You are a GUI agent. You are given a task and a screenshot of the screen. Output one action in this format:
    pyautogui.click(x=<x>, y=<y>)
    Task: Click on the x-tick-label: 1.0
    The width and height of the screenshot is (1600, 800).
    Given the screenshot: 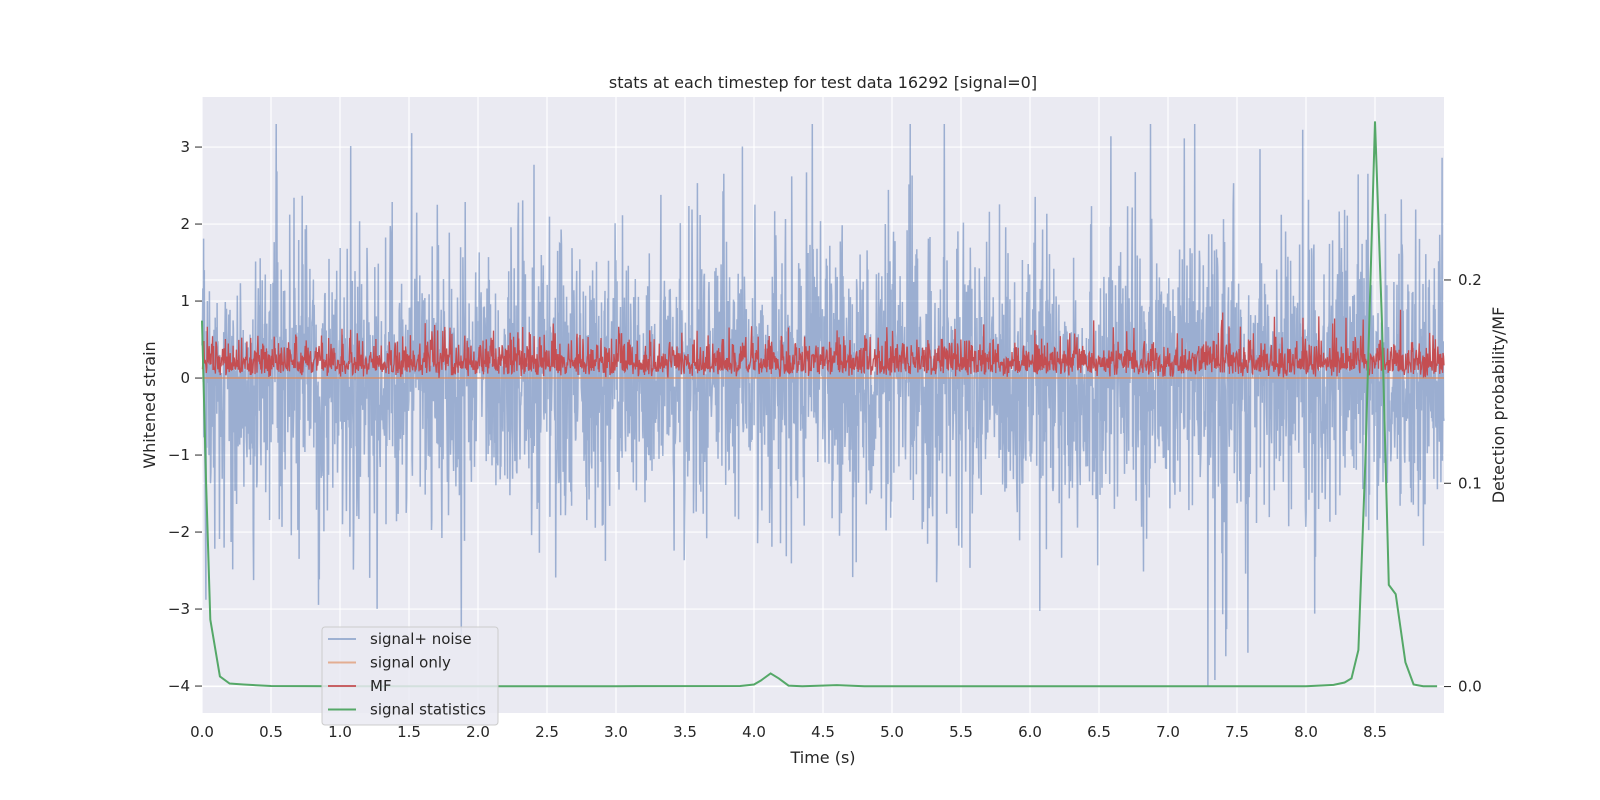 What is the action you would take?
    pyautogui.click(x=340, y=732)
    